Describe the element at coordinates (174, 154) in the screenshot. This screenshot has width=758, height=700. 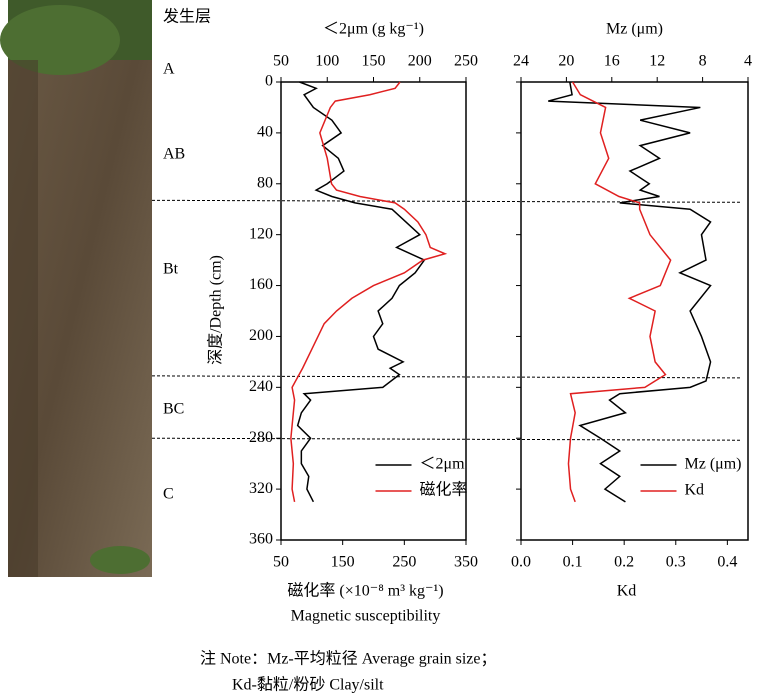
I see `horizon-label: AB` at that location.